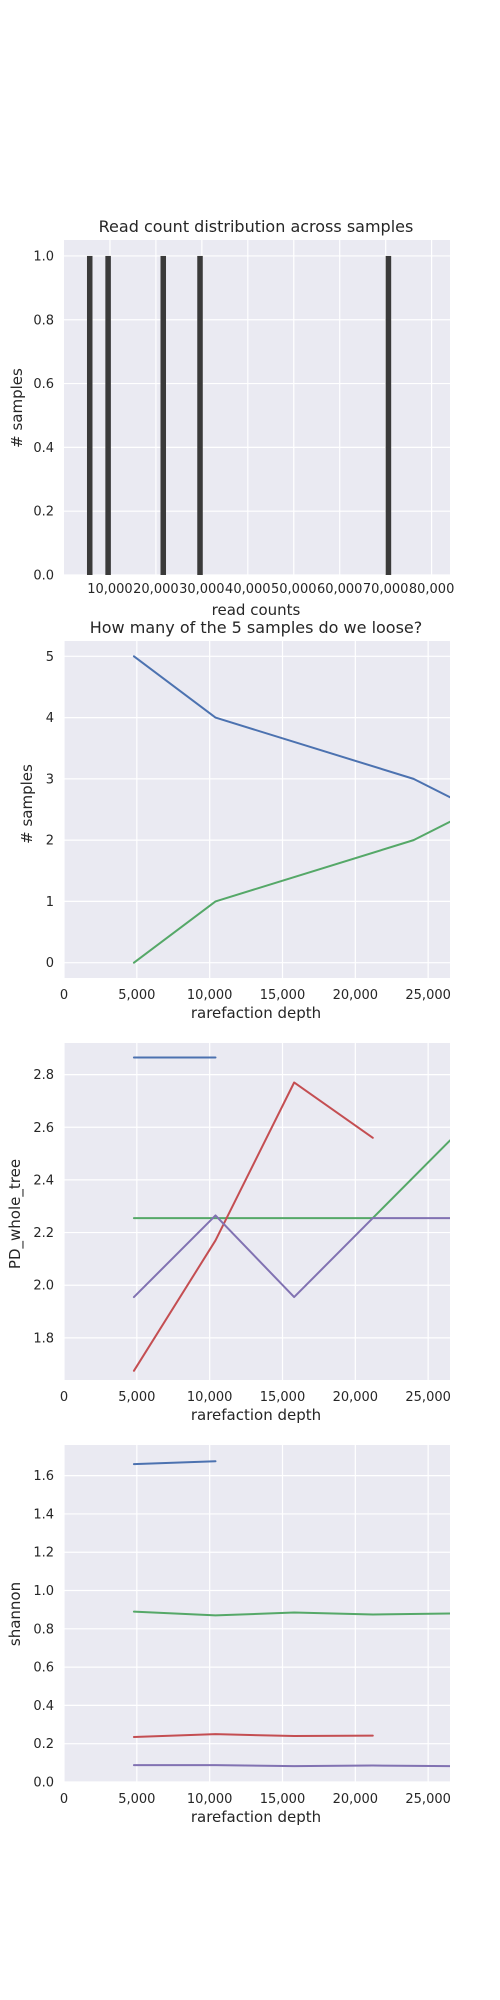 The height and width of the screenshot is (2000, 500). Describe the element at coordinates (43, 1553) in the screenshot. I see `shannon-ytick-label: 1.2` at that location.